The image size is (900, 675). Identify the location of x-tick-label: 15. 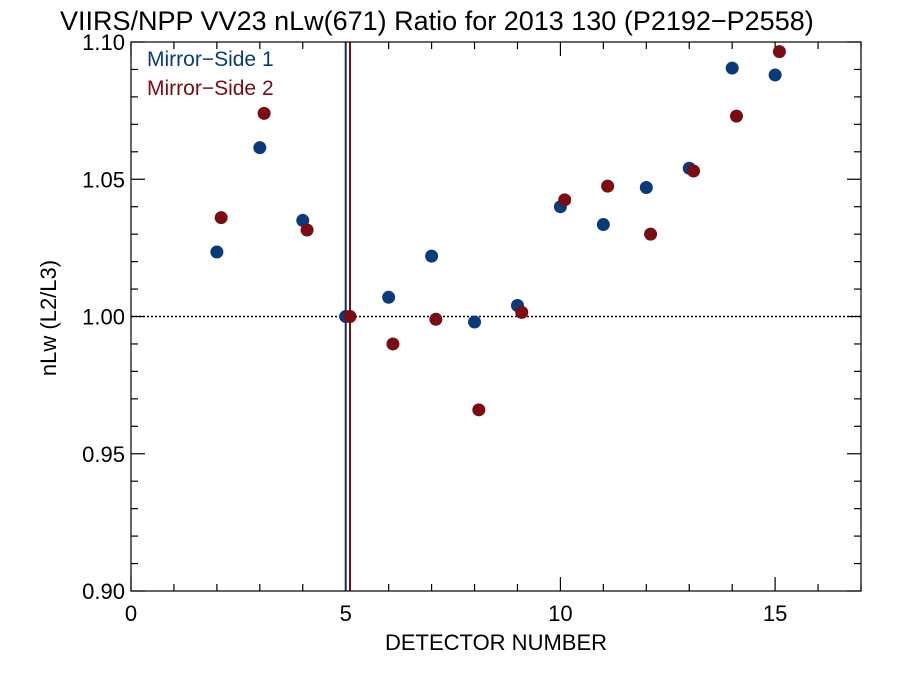
(775, 613).